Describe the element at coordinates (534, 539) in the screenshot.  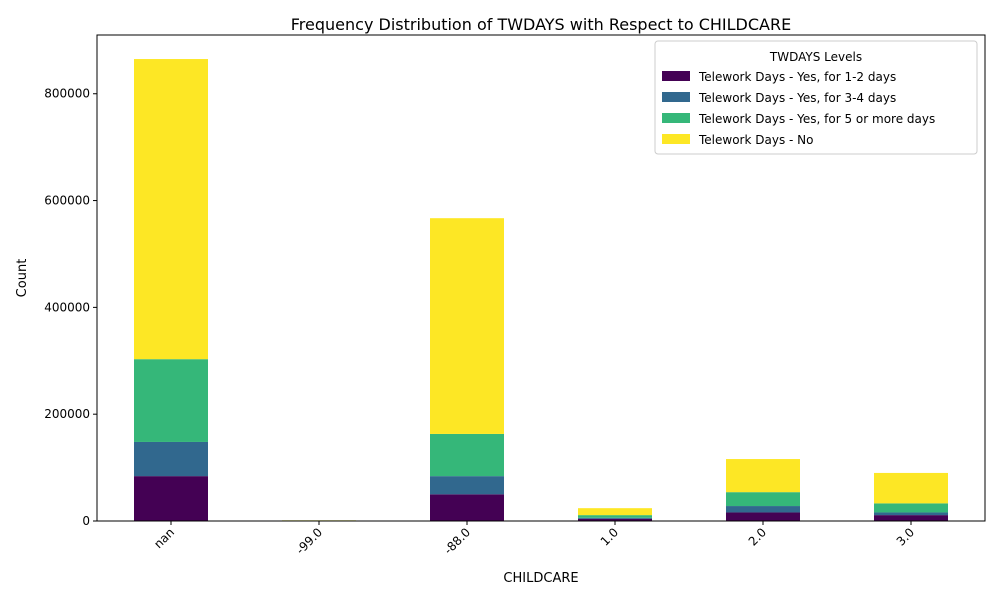
I see `x-axis: nan -99.0 -88.0 1.0 2.0 3.0` at that location.